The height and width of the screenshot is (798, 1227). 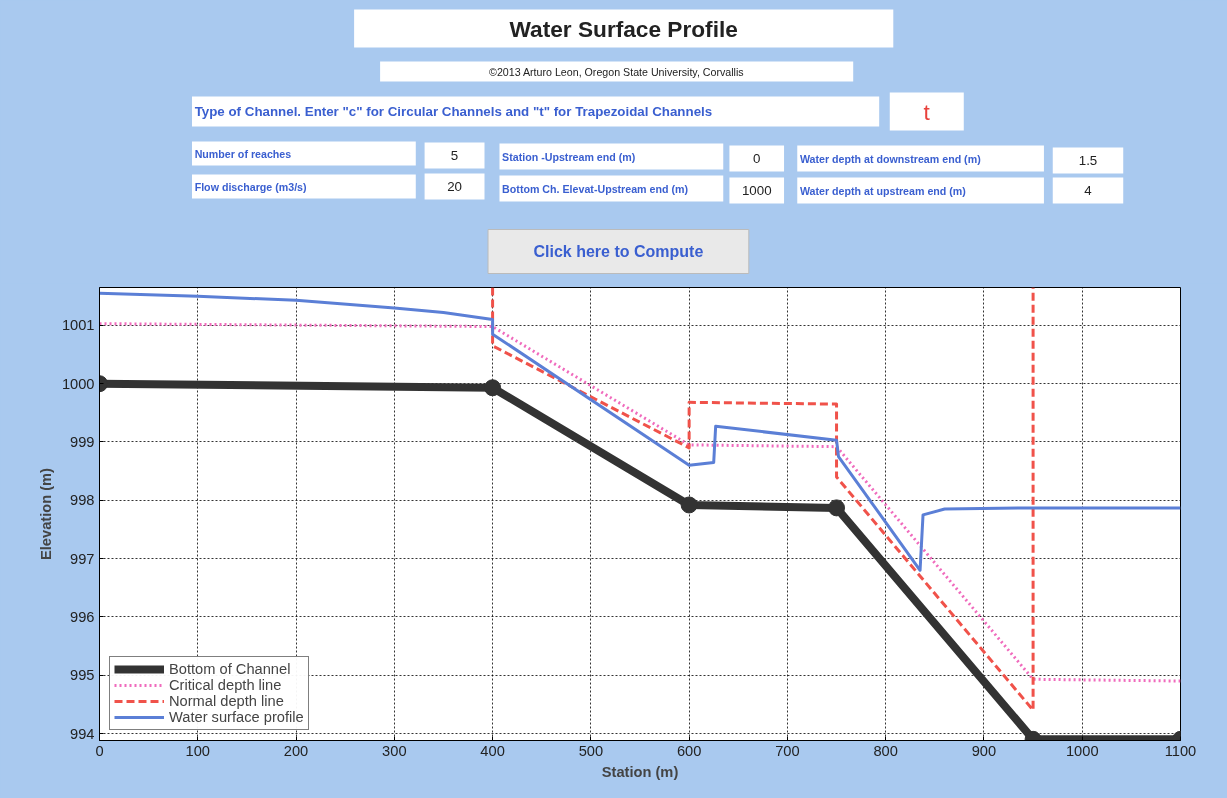 I want to click on text: Station -Upstream end (m), so click(x=569, y=156).